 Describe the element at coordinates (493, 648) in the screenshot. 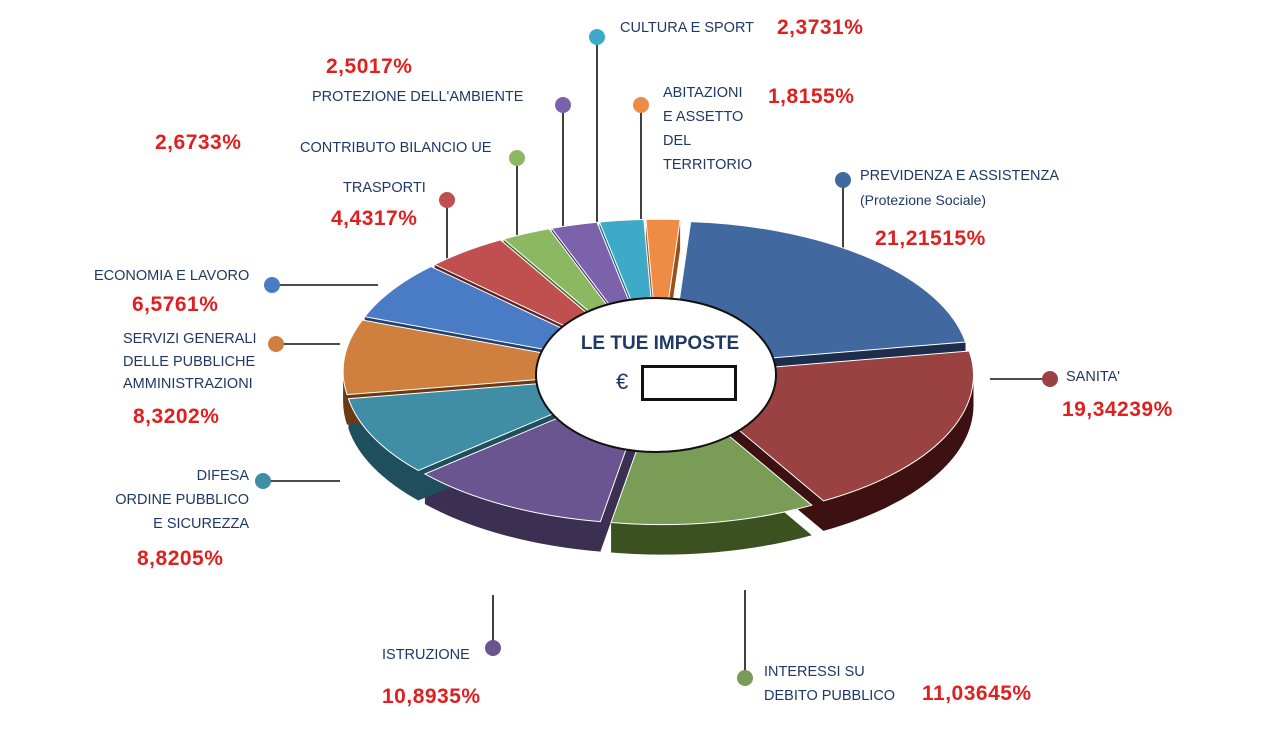

I see `marker-istruzione` at that location.